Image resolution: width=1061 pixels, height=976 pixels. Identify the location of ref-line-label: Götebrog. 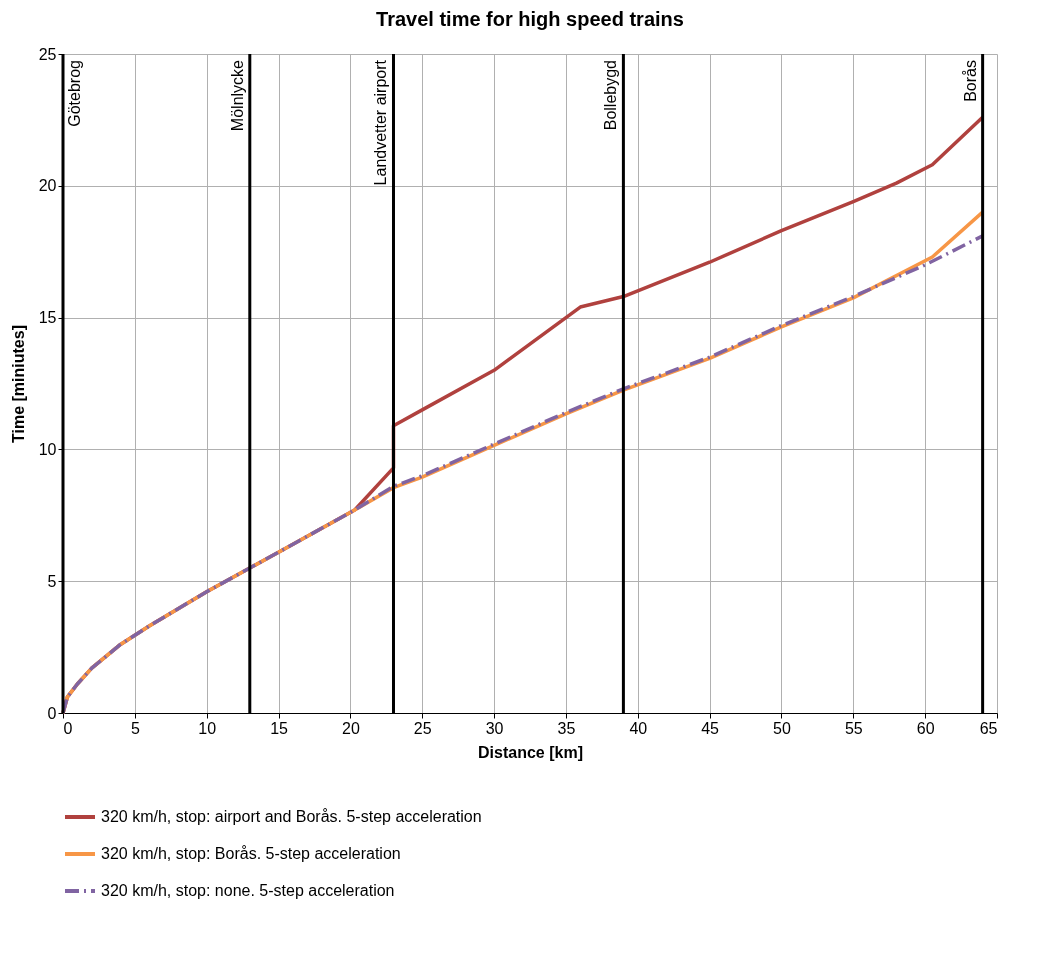
(74, 93).